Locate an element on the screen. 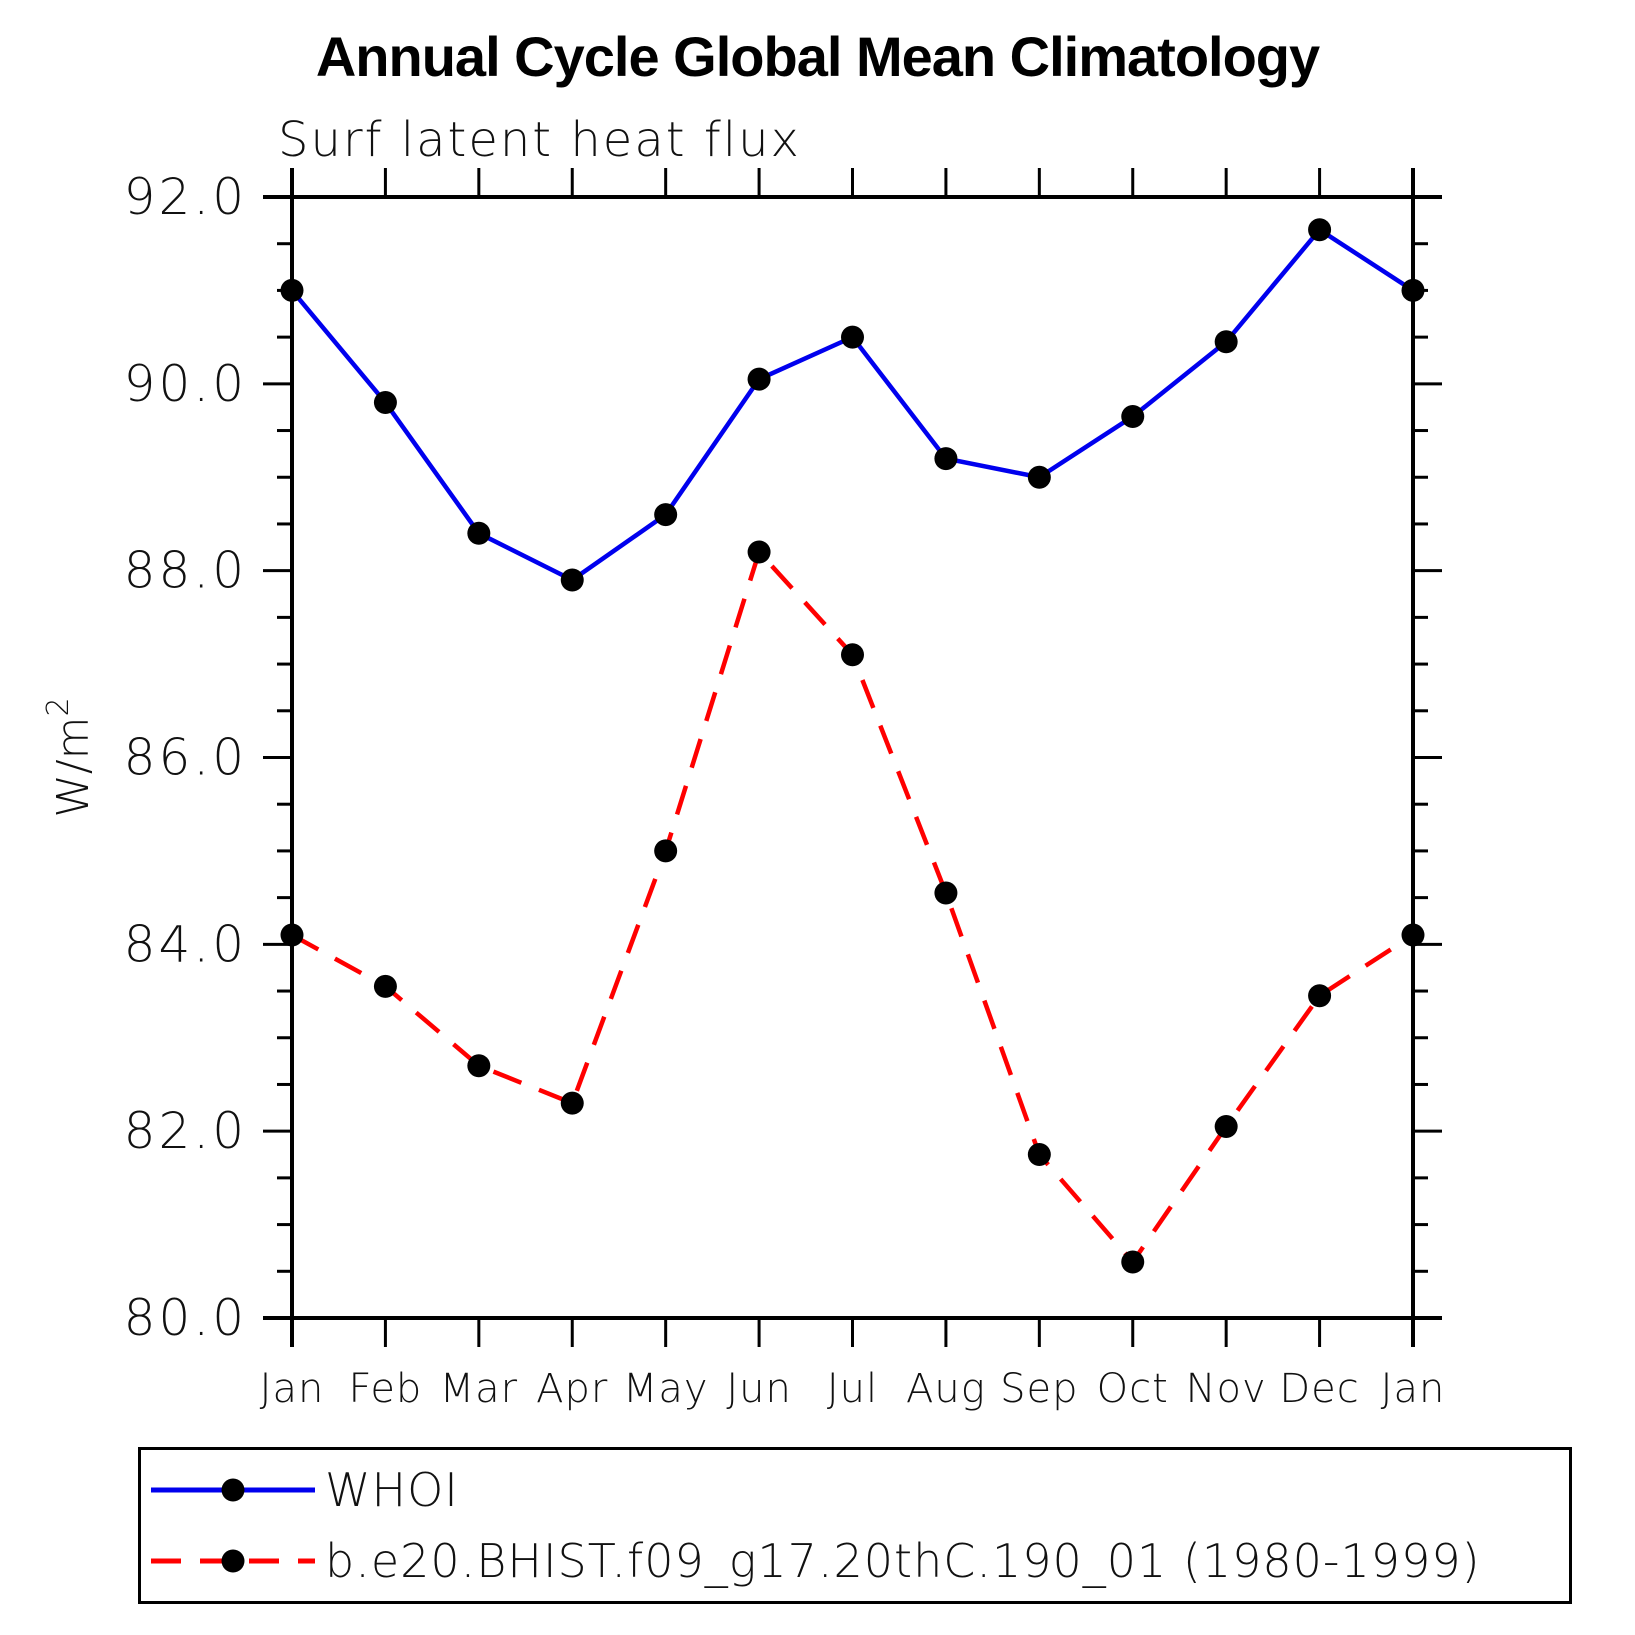 The width and height of the screenshot is (1635, 1635). x-tick-label: Jul is located at coordinates (852, 1389).